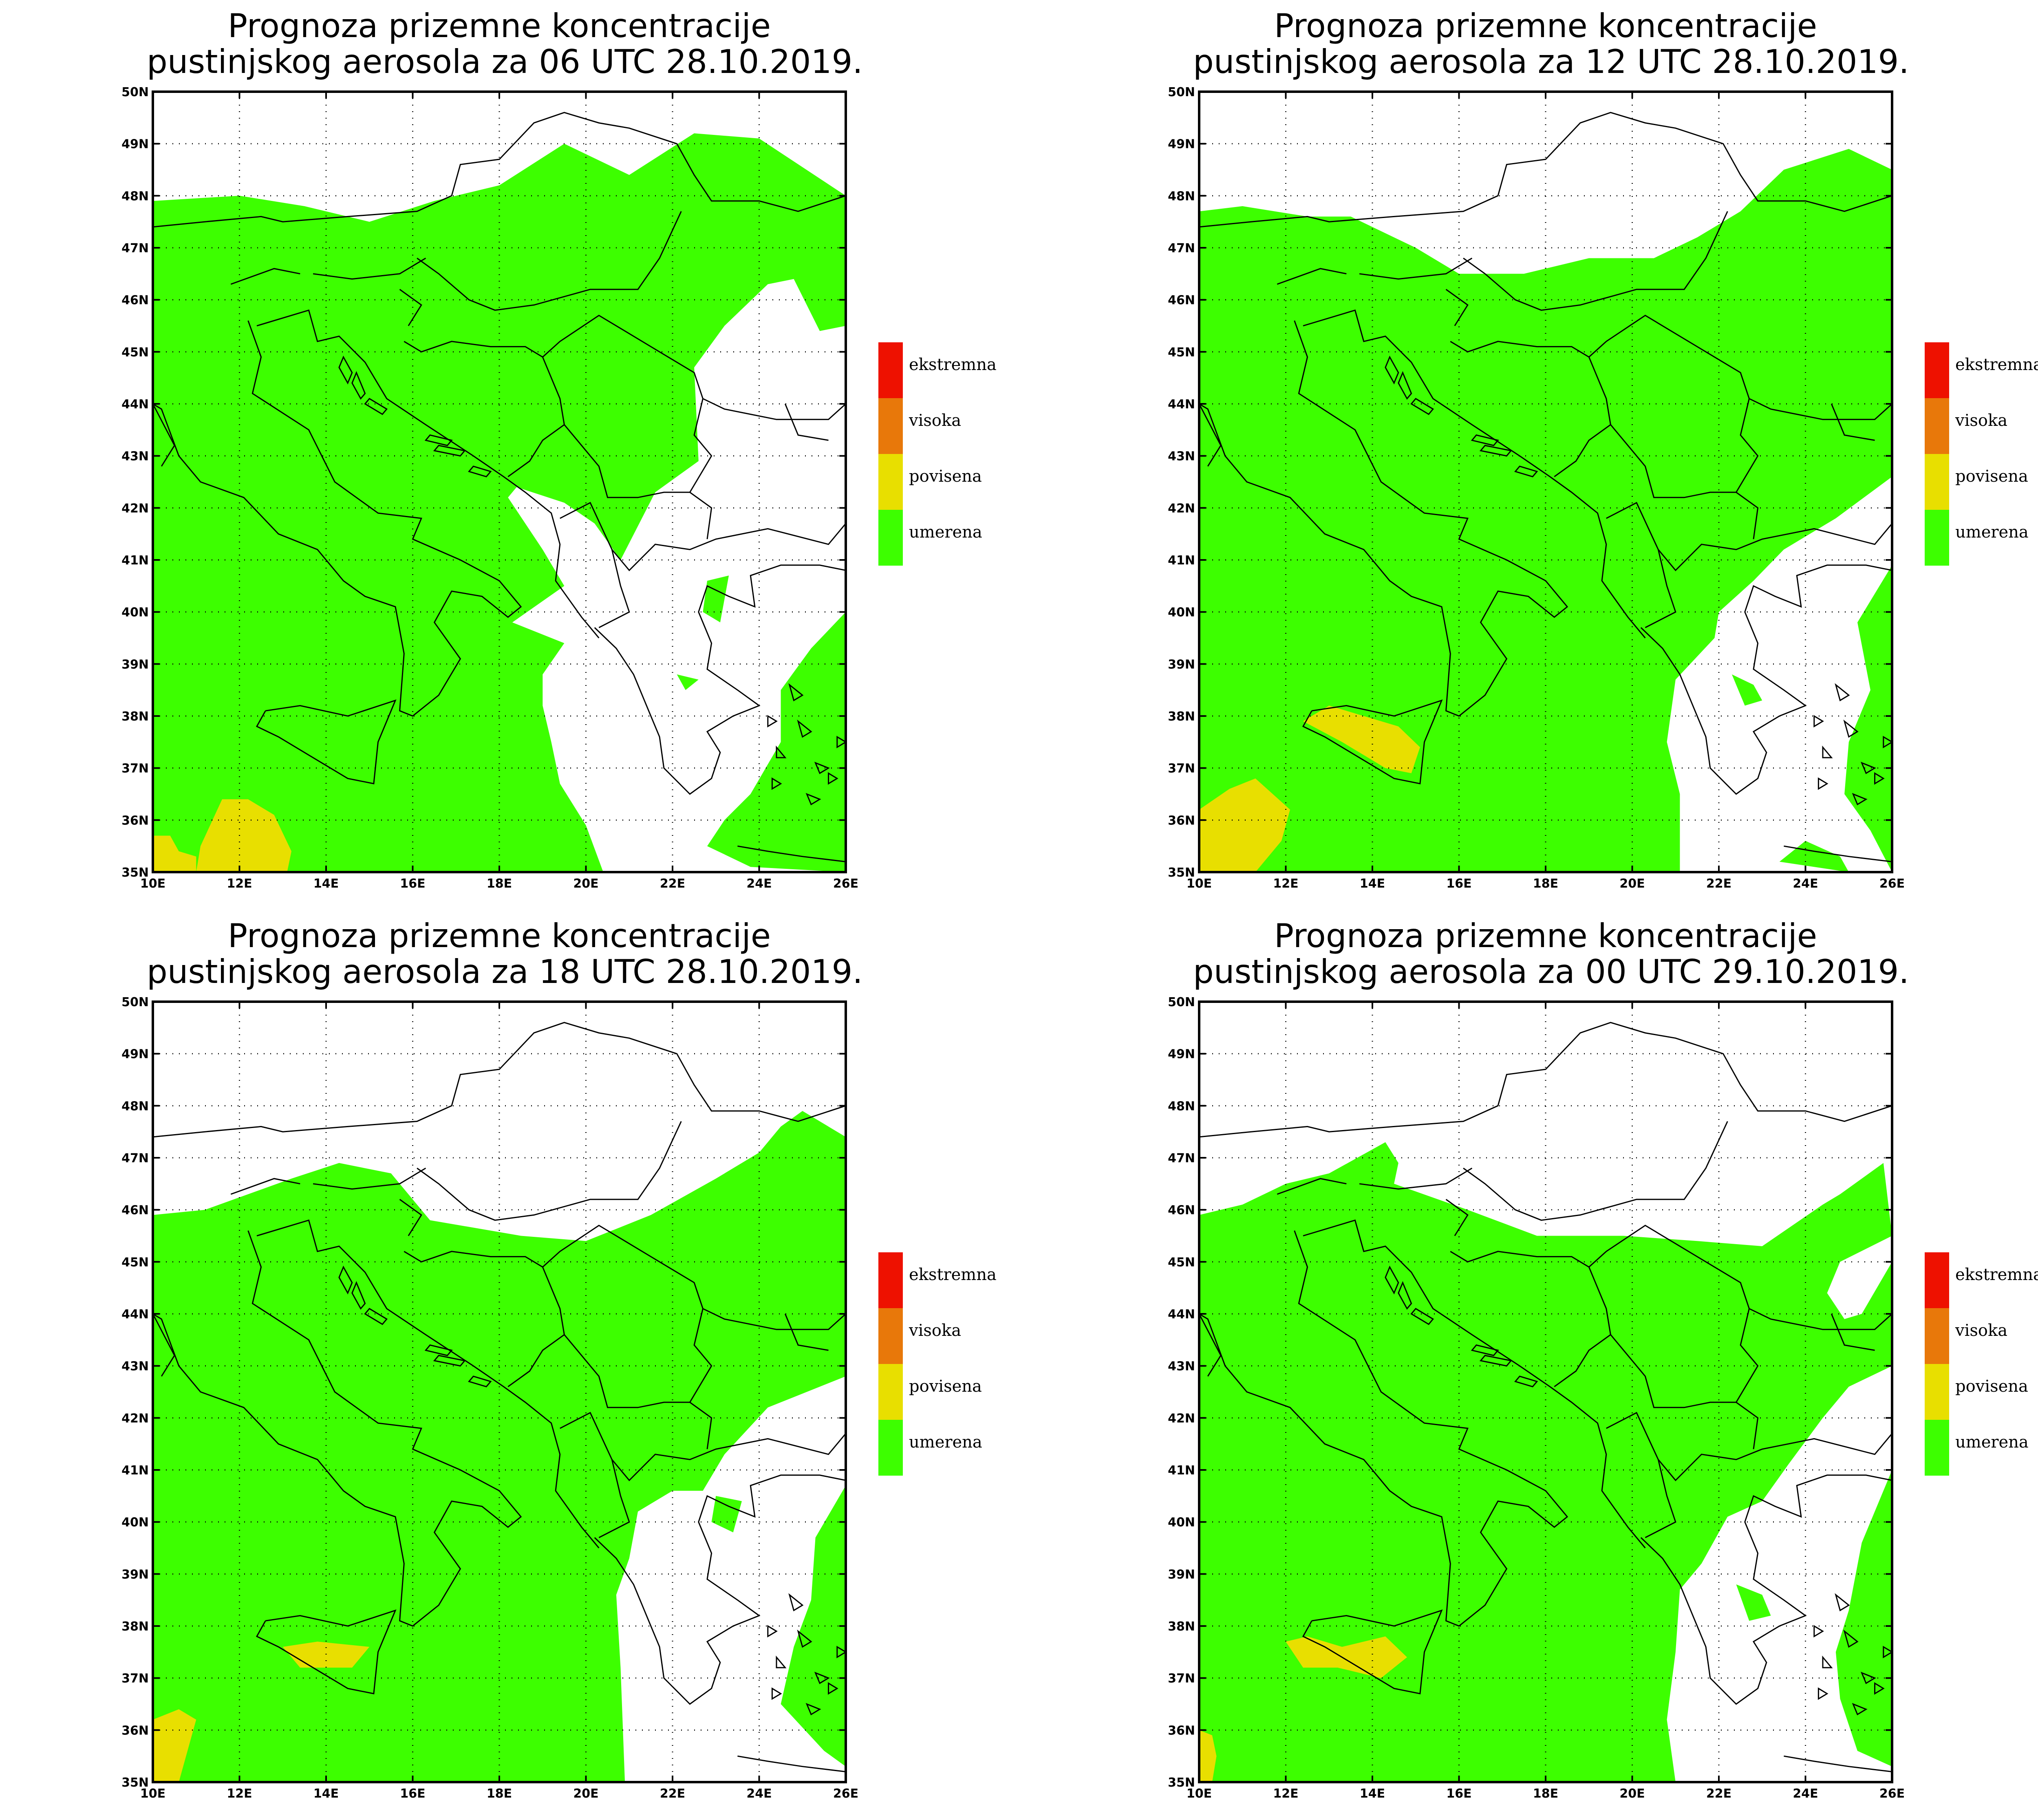 This screenshot has width=2038, height=1820. Describe the element at coordinates (1181, 1055) in the screenshot. I see `y-tick-label: 49N` at that location.